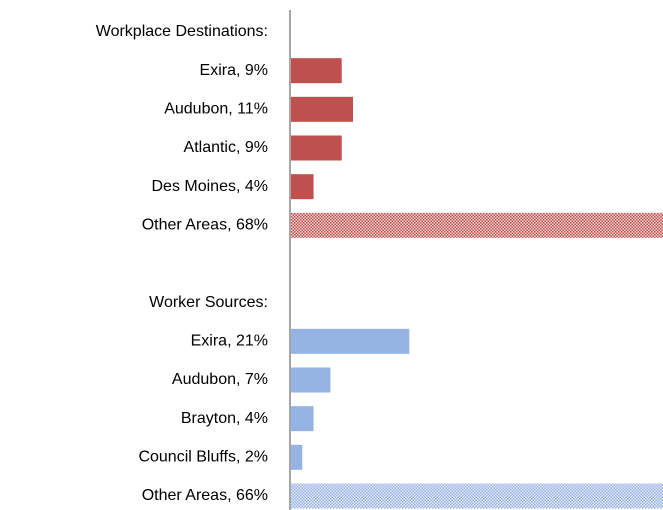 Image resolution: width=663 pixels, height=510 pixels. I want to click on category-label: Audubon, 7%, so click(220, 379).